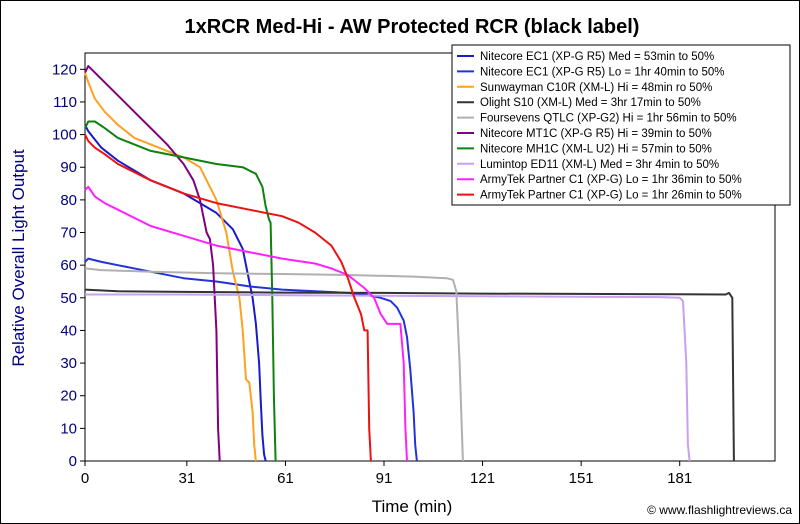  Describe the element at coordinates (18, 258) in the screenshot. I see `y-axis-label: Relative Overall Light Output` at that location.